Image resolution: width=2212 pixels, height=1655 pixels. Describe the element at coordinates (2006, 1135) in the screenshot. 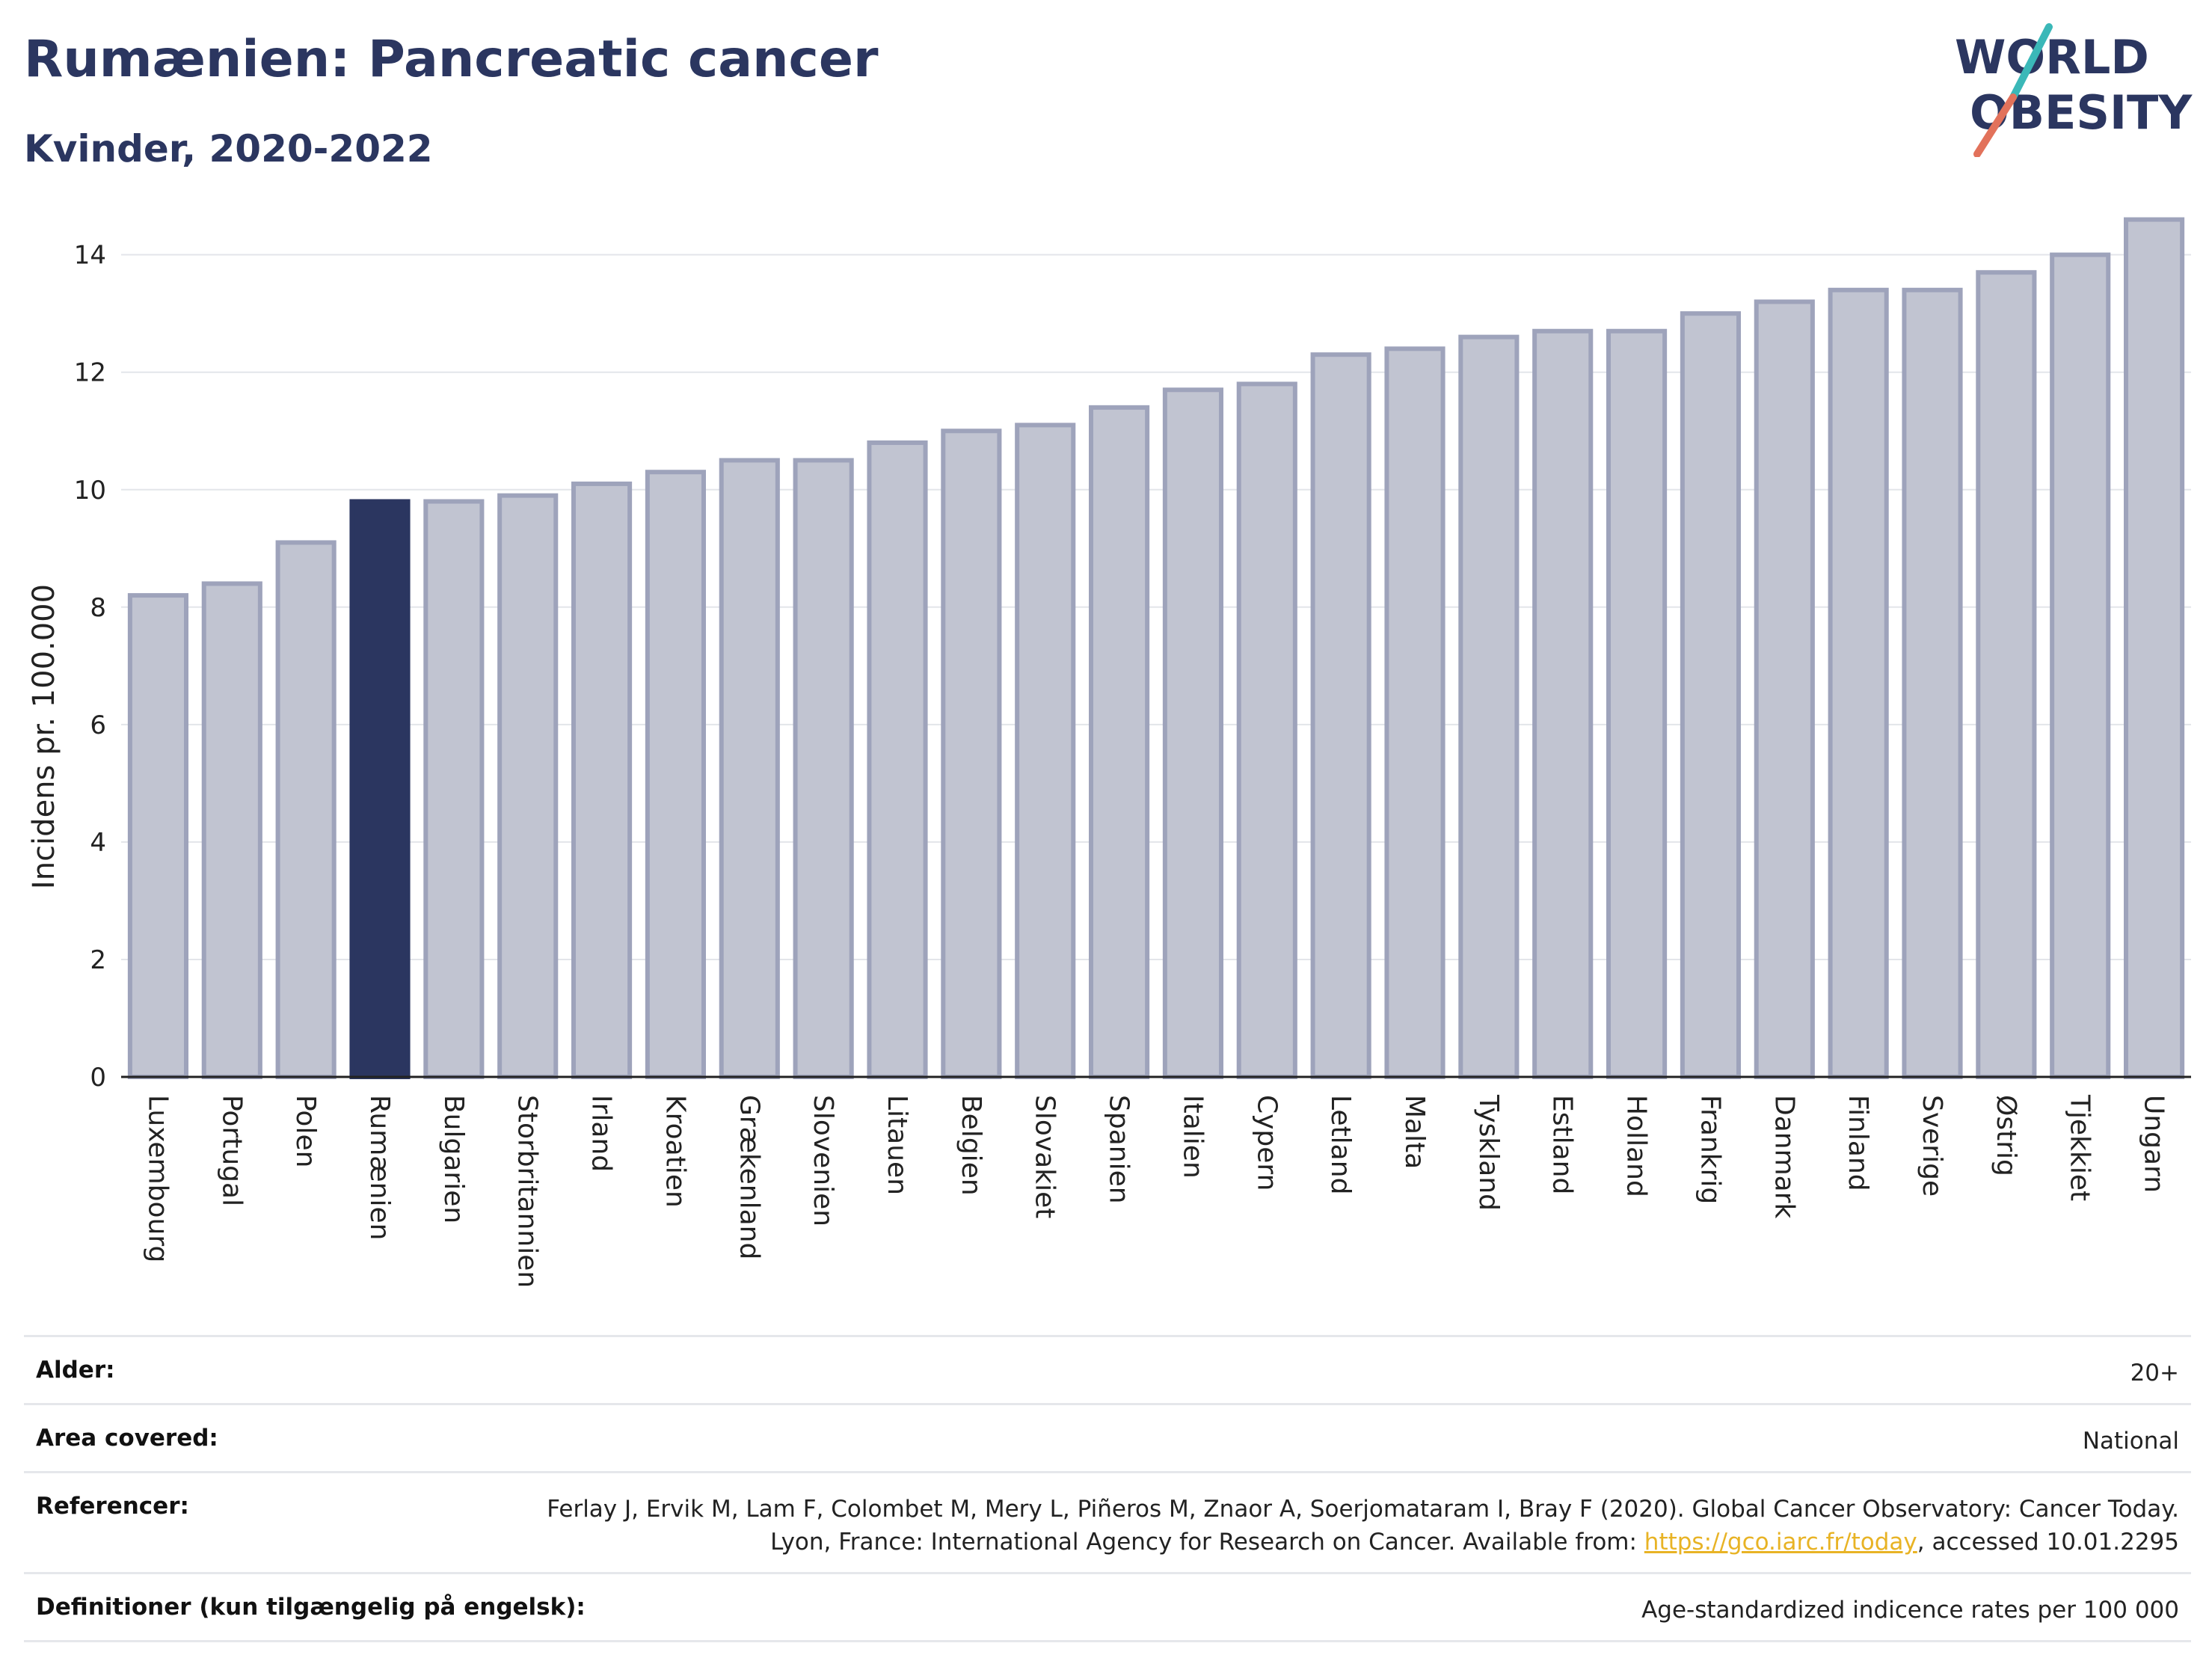

I see `x-tick-label-25: Østrig` at that location.